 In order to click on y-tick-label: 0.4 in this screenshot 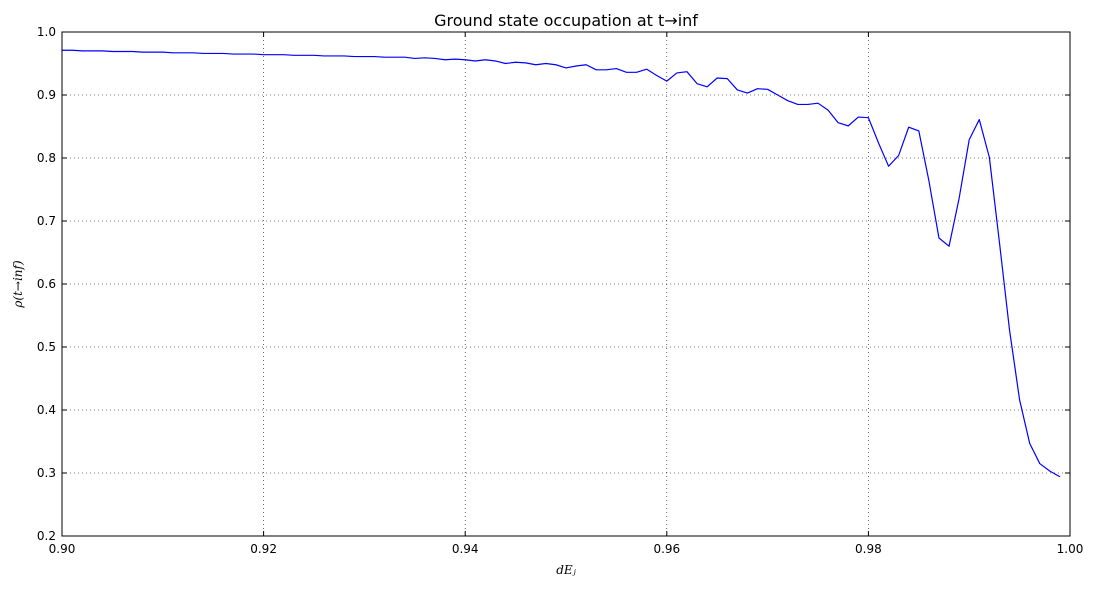, I will do `click(46, 410)`.